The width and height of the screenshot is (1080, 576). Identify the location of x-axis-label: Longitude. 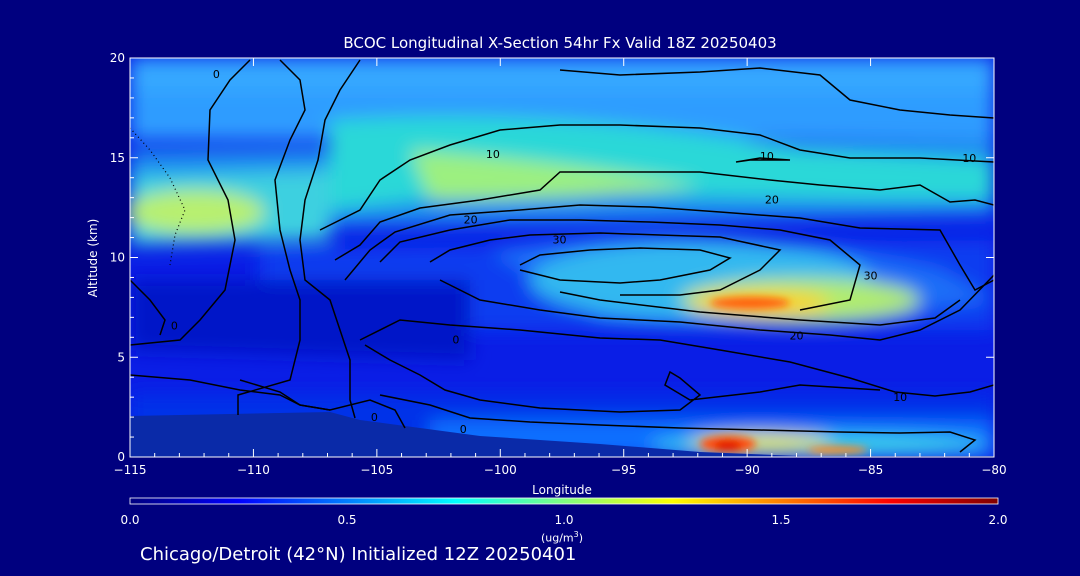
(562, 490).